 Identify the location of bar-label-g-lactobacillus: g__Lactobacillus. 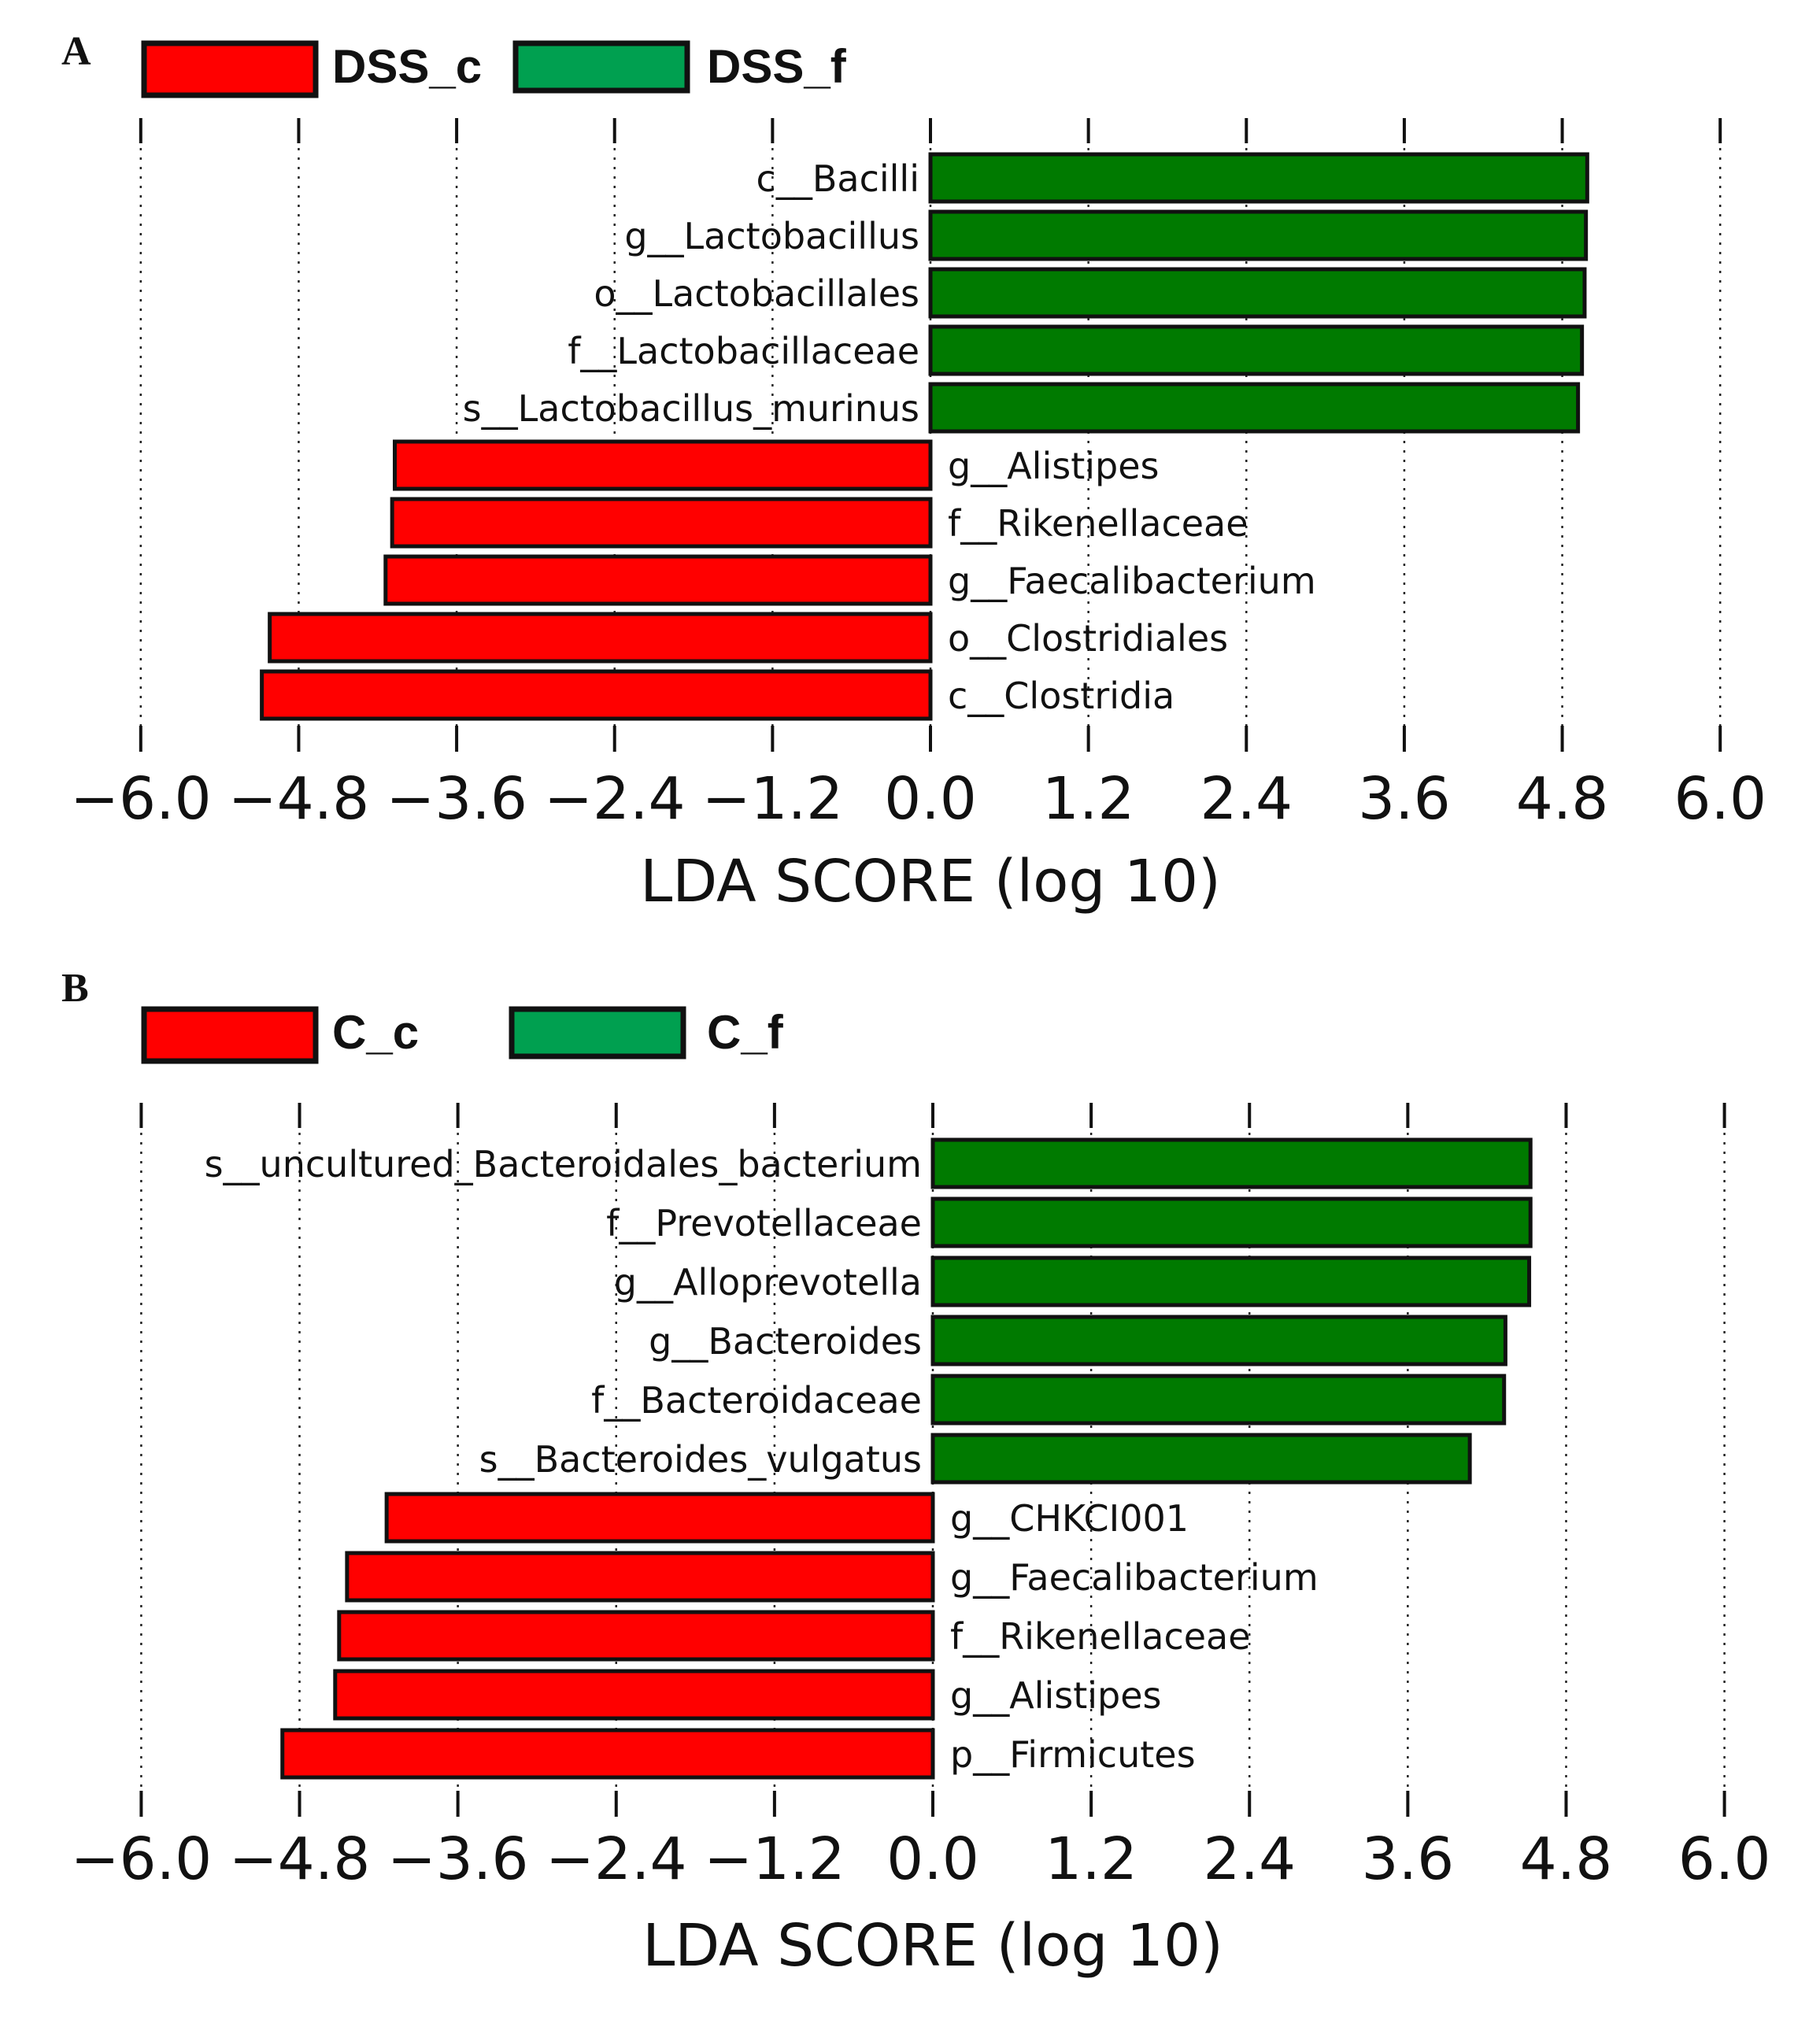
(771, 236).